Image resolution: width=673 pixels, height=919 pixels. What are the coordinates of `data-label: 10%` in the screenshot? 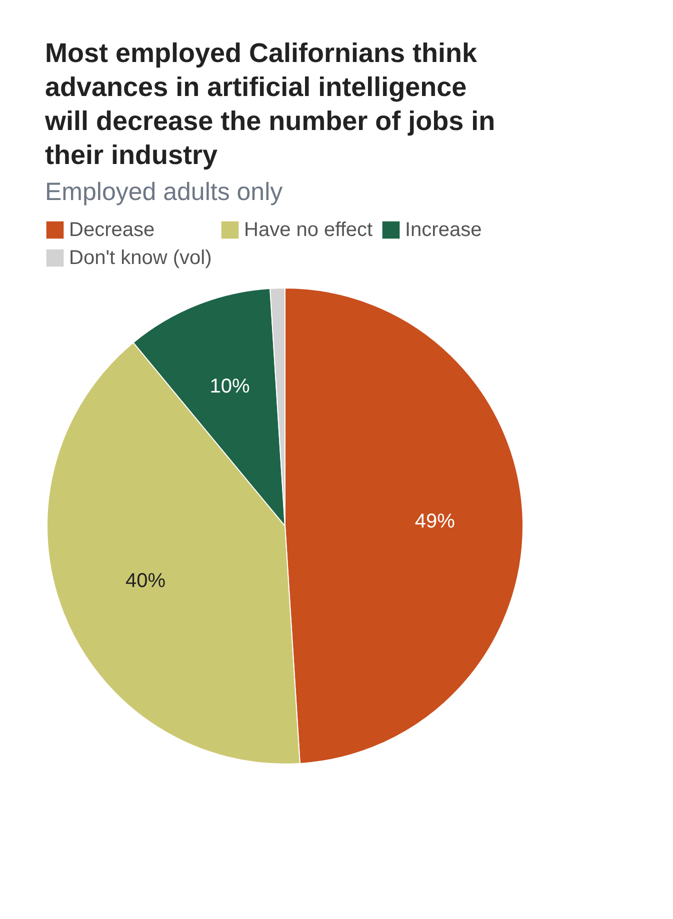 It's located at (230, 387).